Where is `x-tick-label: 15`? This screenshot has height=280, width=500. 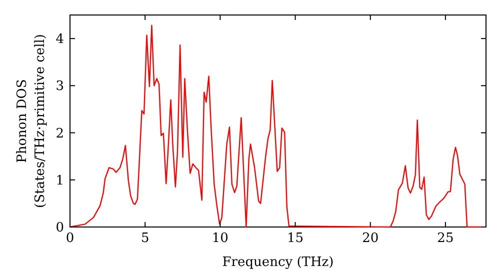
x-tick-label: 15 is located at coordinates (295, 238).